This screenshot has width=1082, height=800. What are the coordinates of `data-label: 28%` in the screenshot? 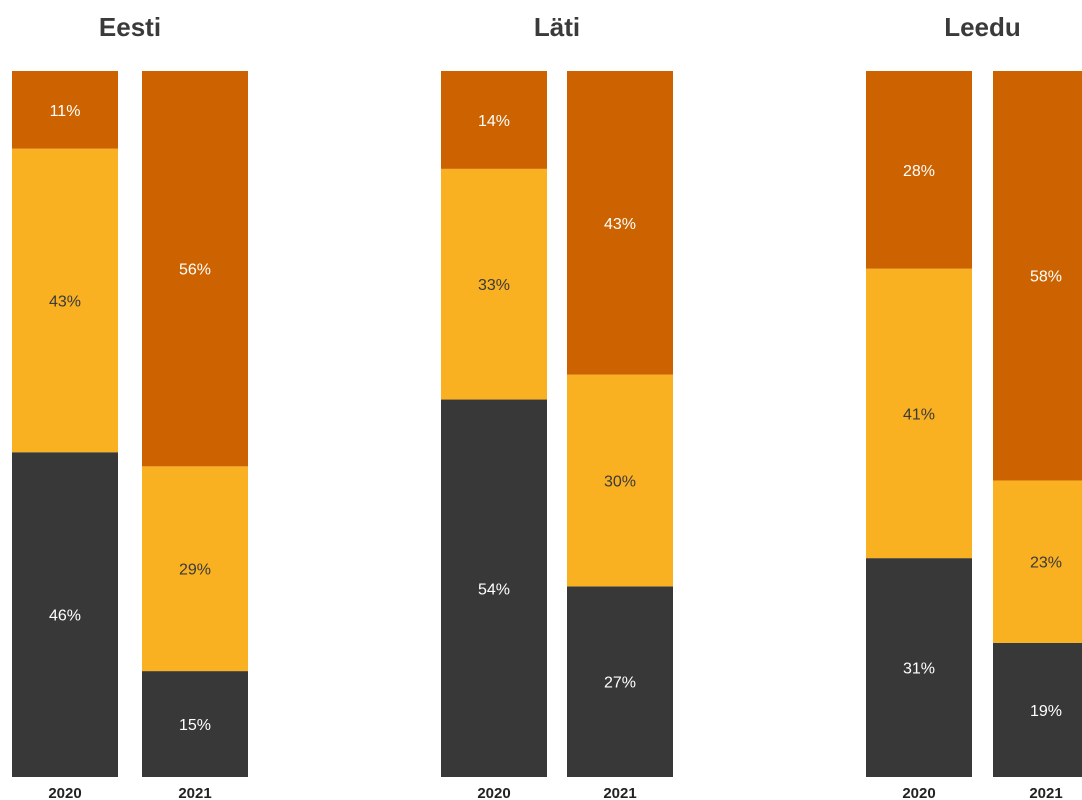 It's located at (919, 171).